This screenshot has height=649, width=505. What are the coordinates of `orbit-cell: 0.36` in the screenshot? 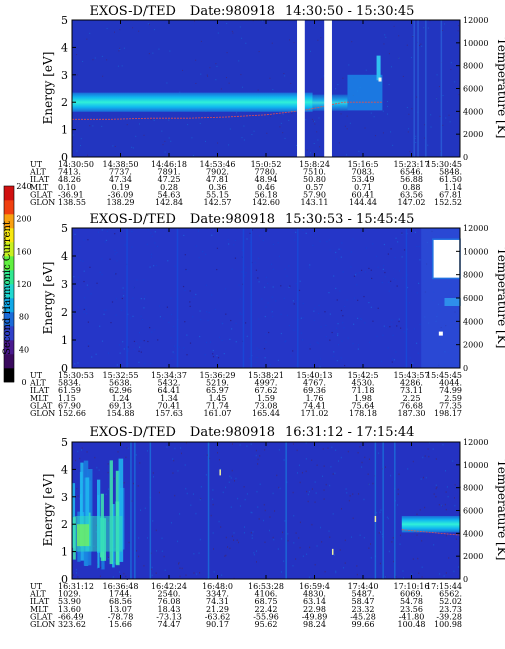 It's located at (218, 187).